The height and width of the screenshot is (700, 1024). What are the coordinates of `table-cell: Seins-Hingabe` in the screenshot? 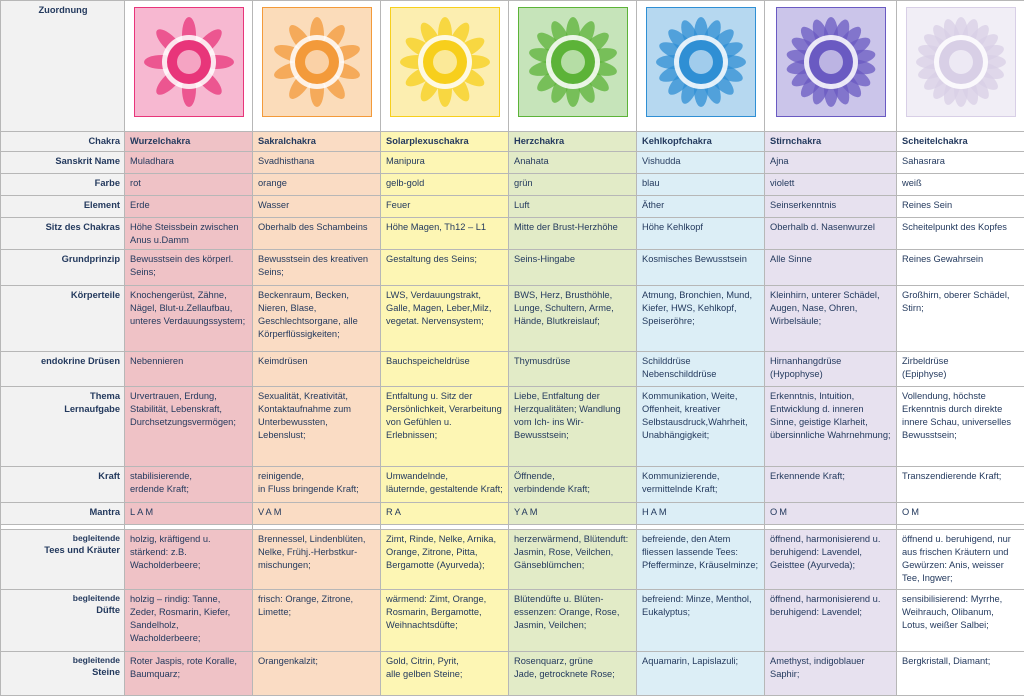 It's located at (572, 267).